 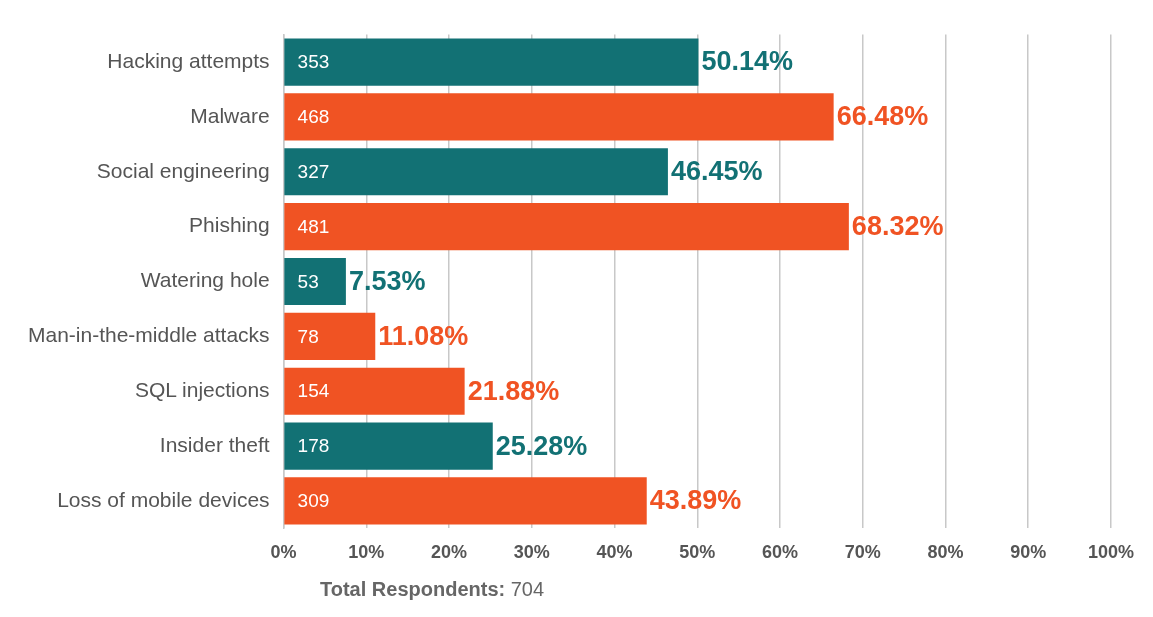 What do you see at coordinates (541, 445) in the screenshot?
I see `data-label: 25.28%` at bounding box center [541, 445].